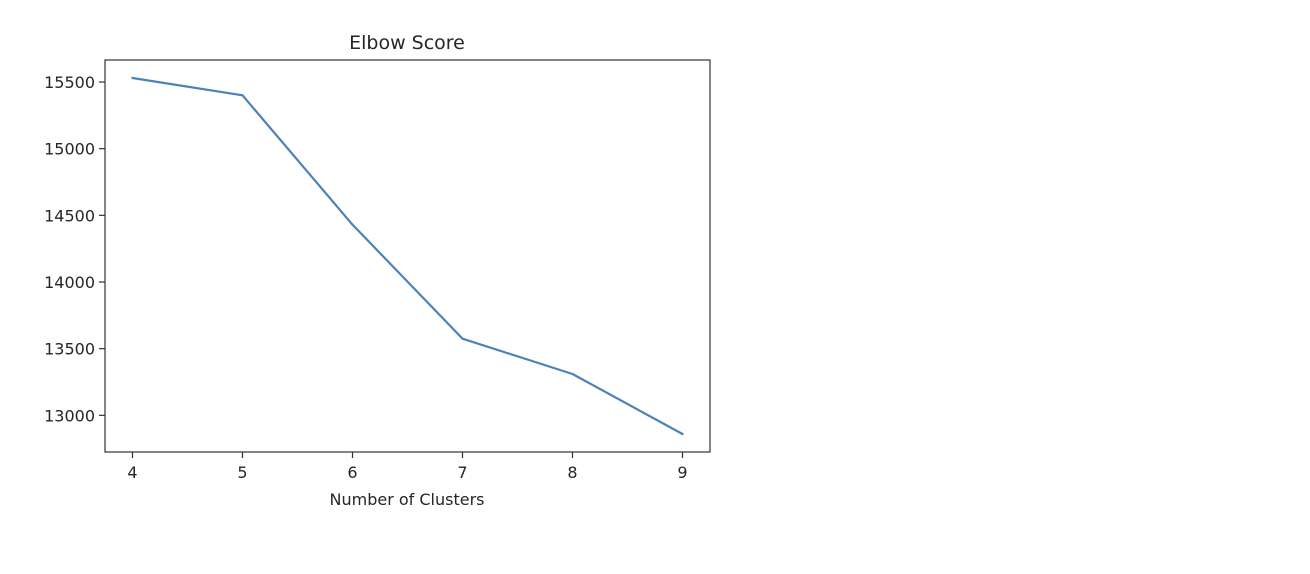 The height and width of the screenshot is (574, 1310). Describe the element at coordinates (74, 249) in the screenshot. I see `y-axis-ticks: 13000 13500 14000 14500 15000 15500` at that location.